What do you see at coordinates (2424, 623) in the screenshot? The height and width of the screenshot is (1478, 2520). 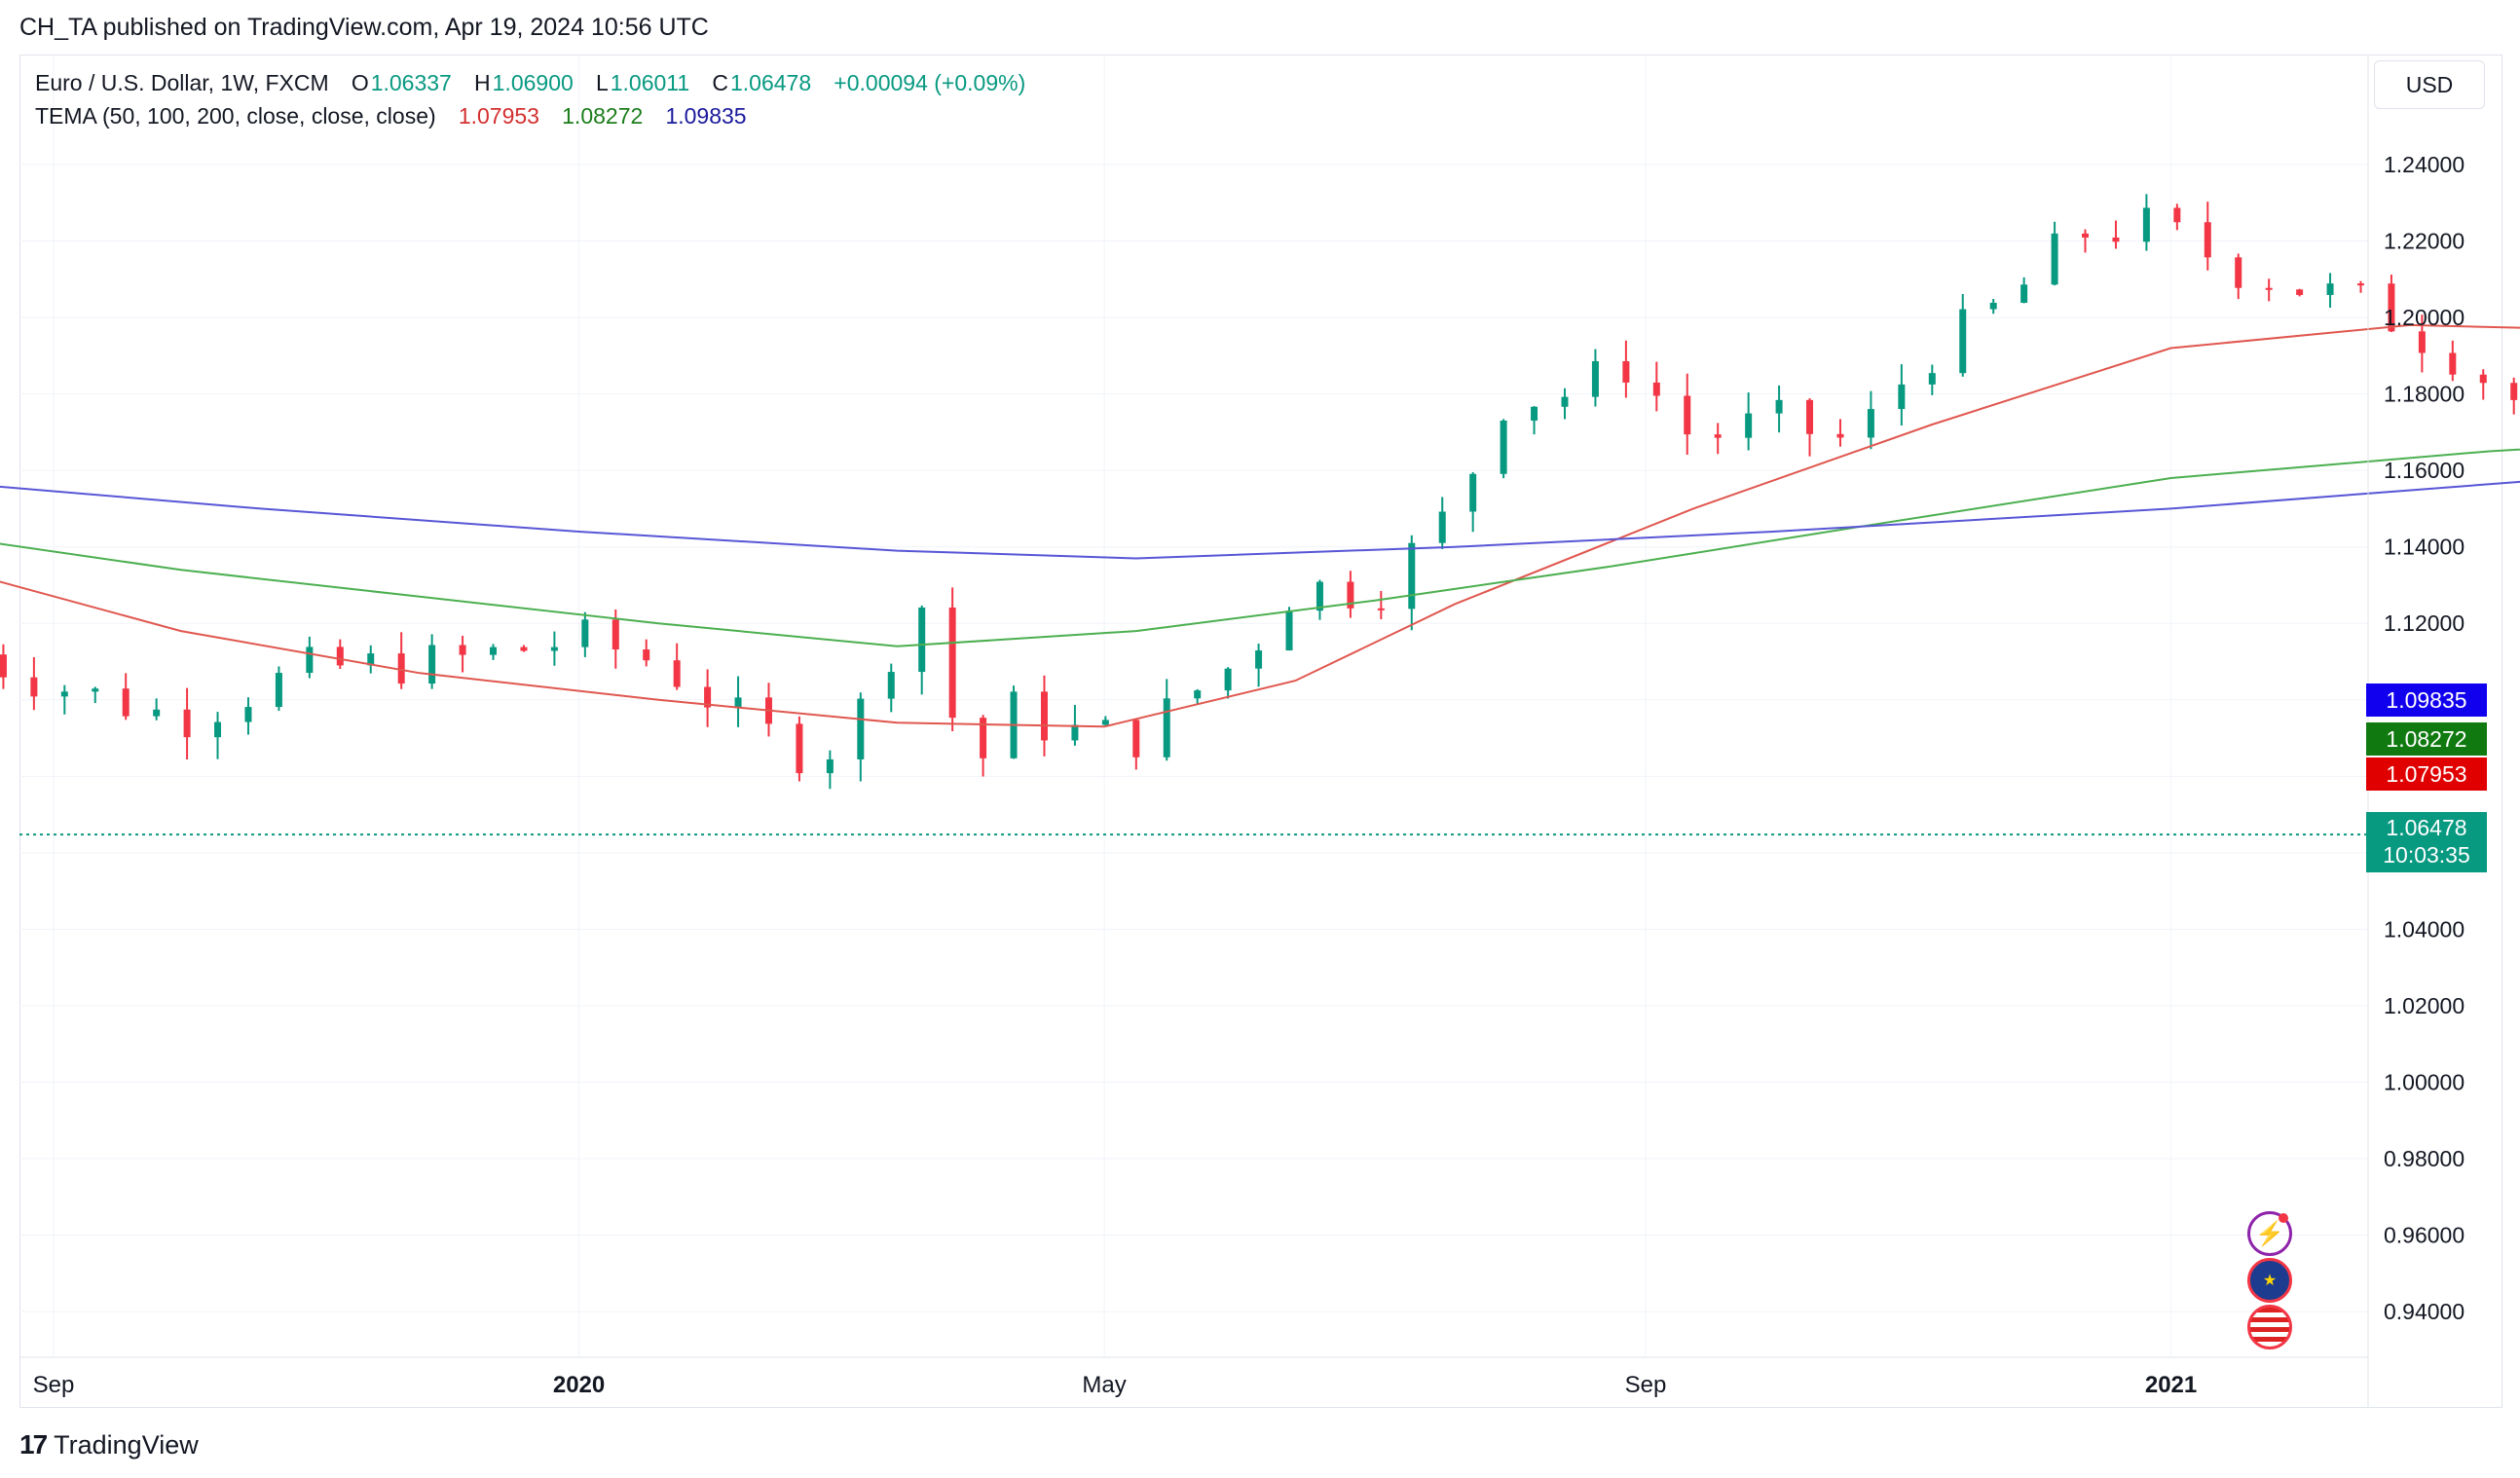 I see `y-tick-label: 1.12000` at bounding box center [2424, 623].